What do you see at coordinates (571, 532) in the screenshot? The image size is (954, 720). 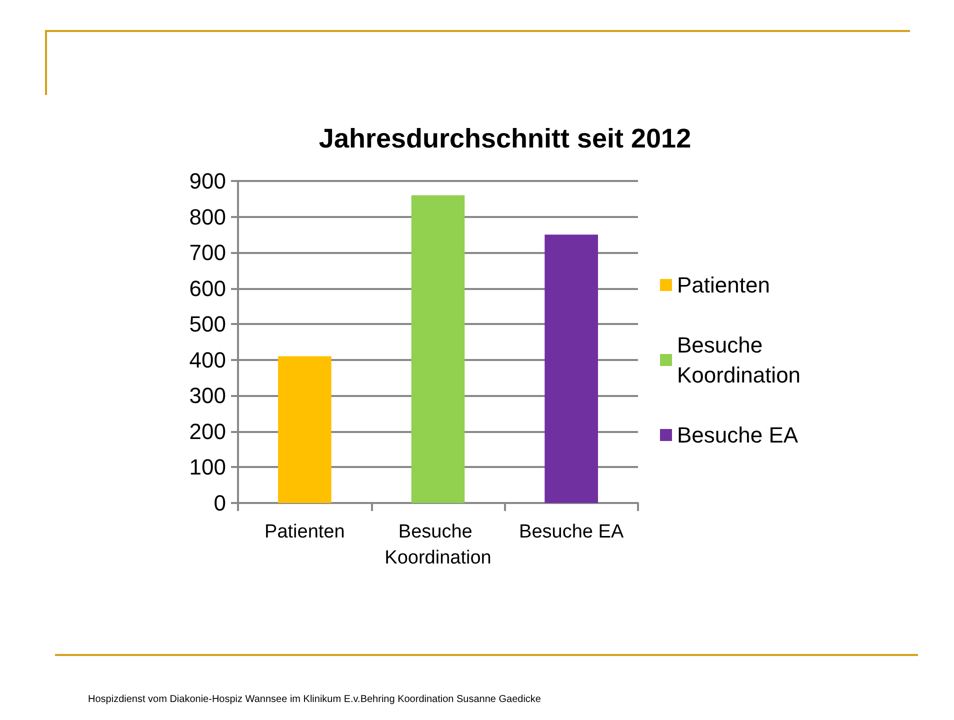 I see `x-tick-label: Besuche EA` at bounding box center [571, 532].